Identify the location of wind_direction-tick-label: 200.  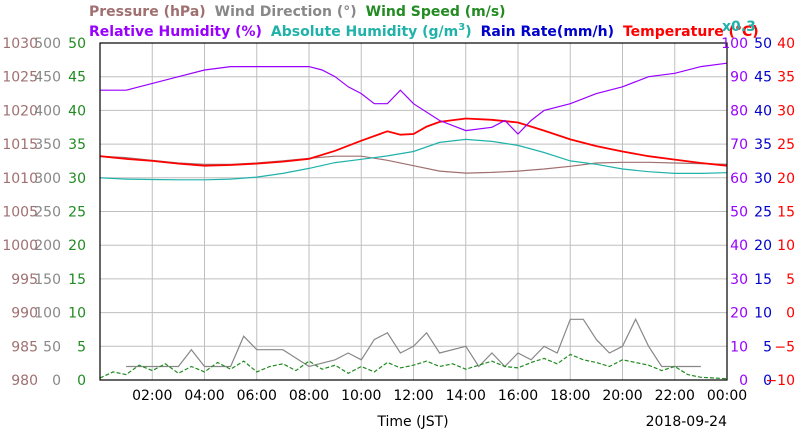
(47, 246).